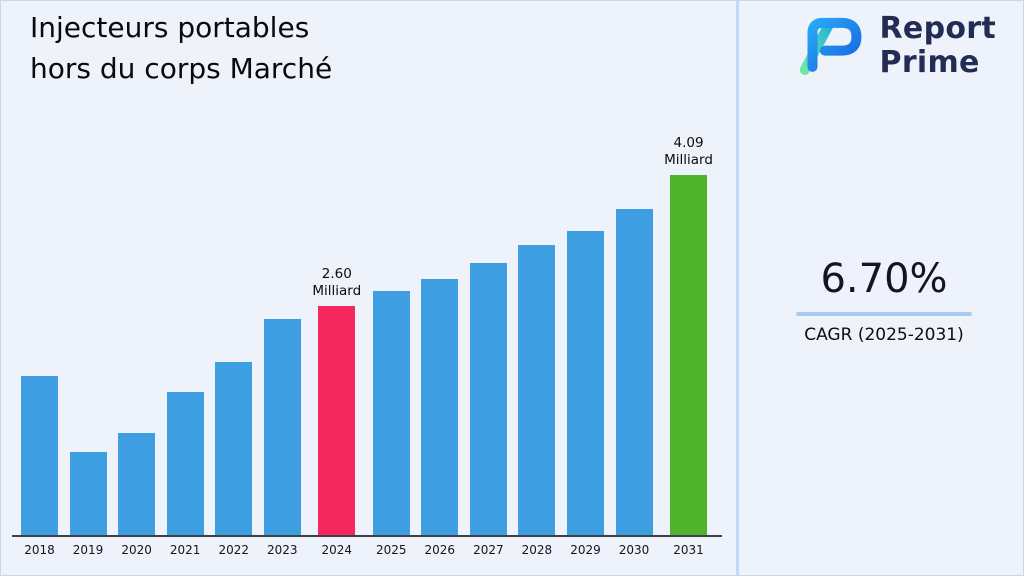 This screenshot has width=1024, height=576. Describe the element at coordinates (39, 550) in the screenshot. I see `x-tick-2018: 2018` at that location.